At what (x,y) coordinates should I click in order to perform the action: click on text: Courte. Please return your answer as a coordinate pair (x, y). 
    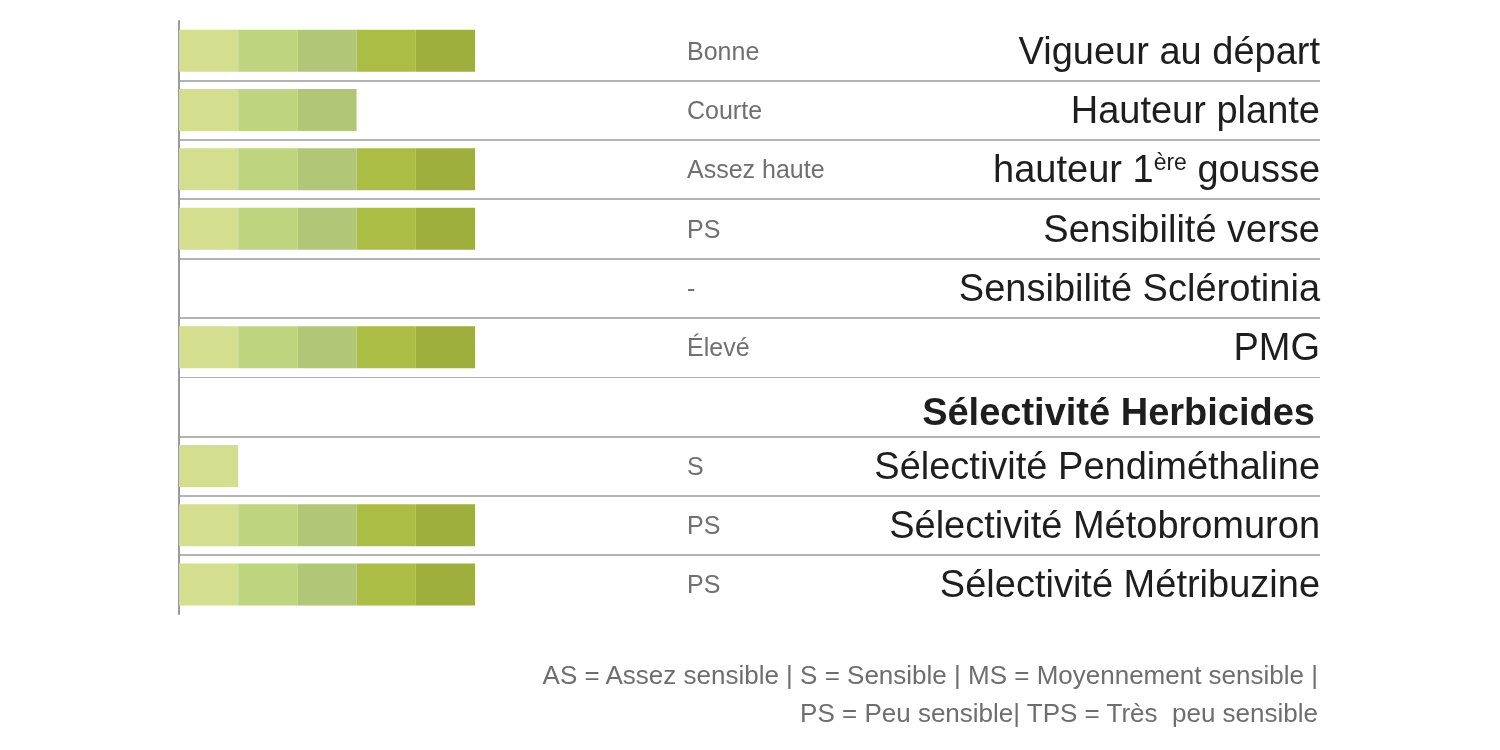
    Looking at the image, I should click on (725, 110).